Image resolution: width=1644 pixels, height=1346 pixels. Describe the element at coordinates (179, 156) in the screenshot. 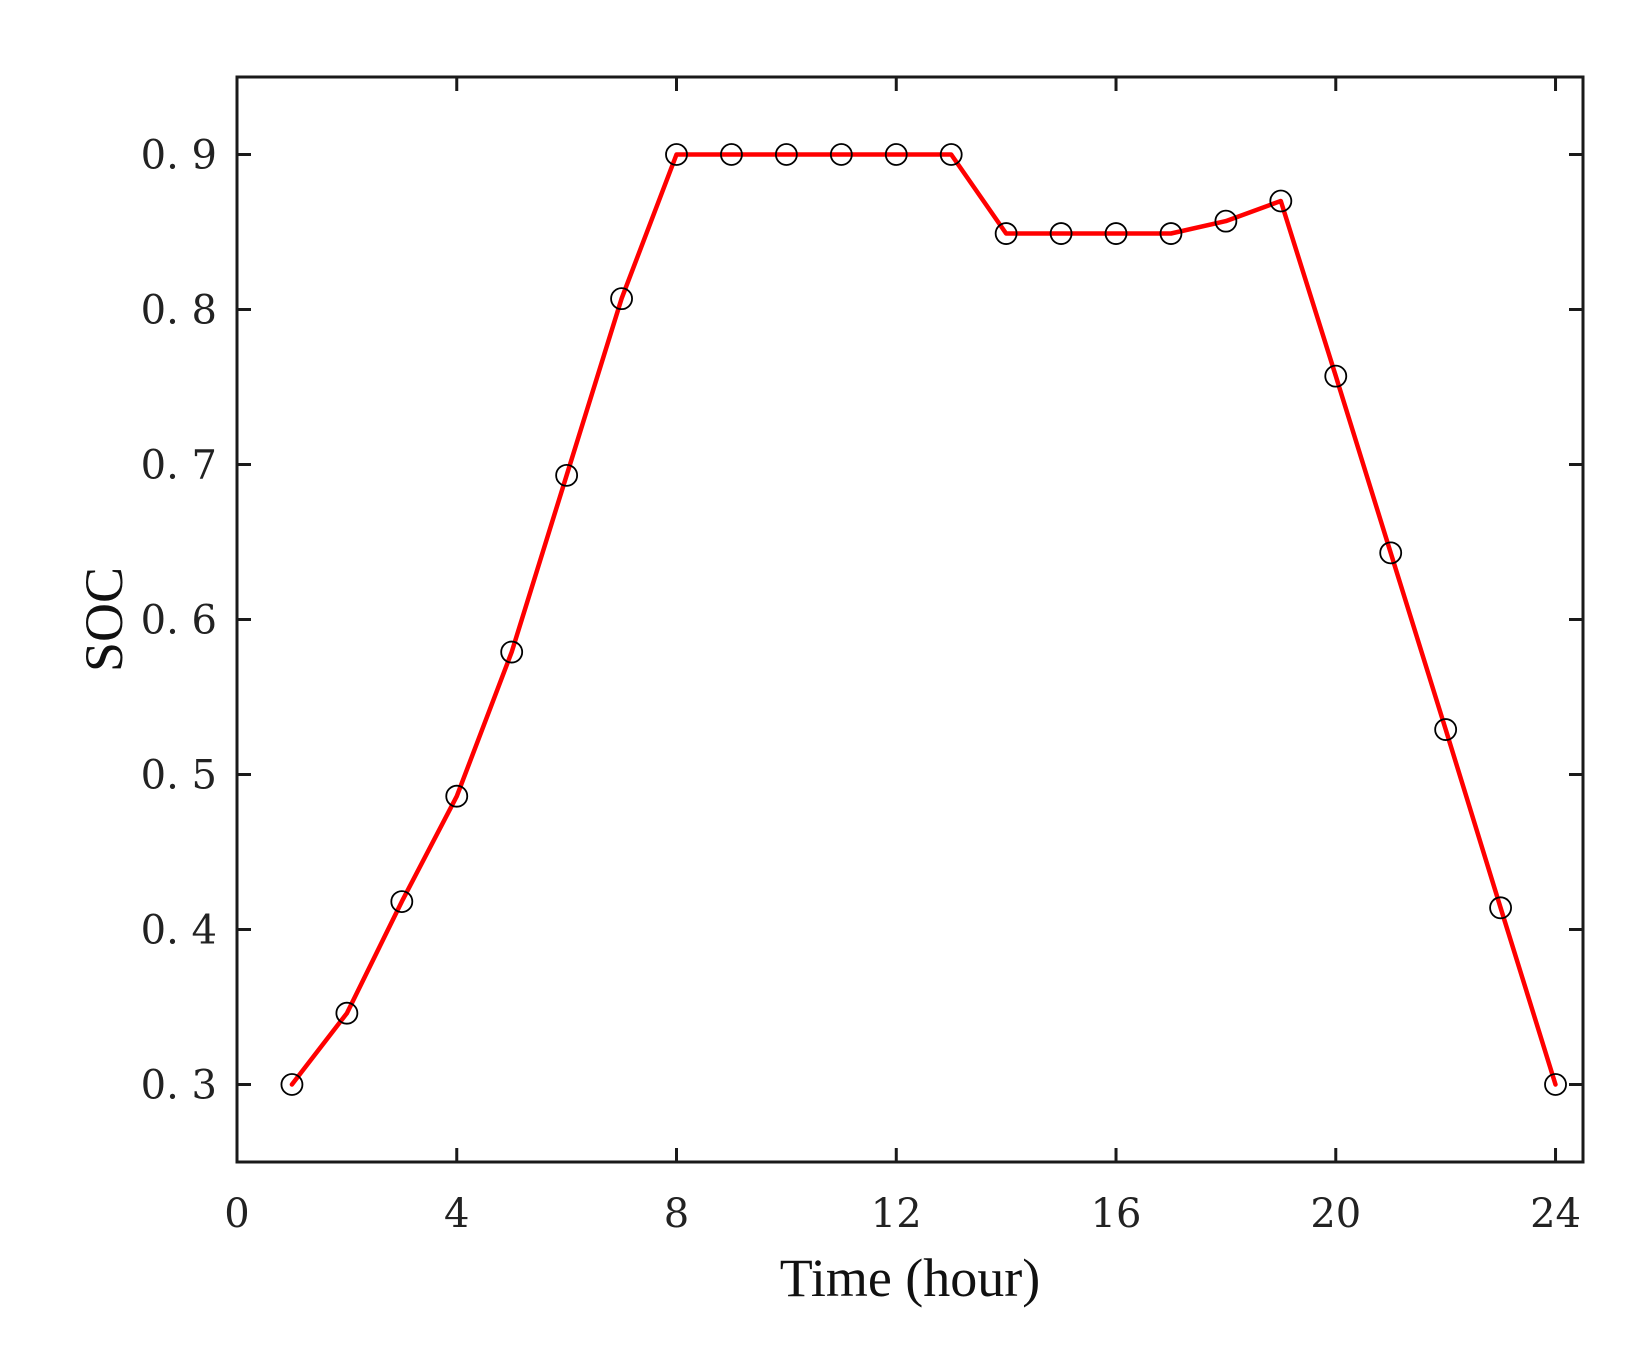

I see `y-tick-label: 0. 9` at that location.